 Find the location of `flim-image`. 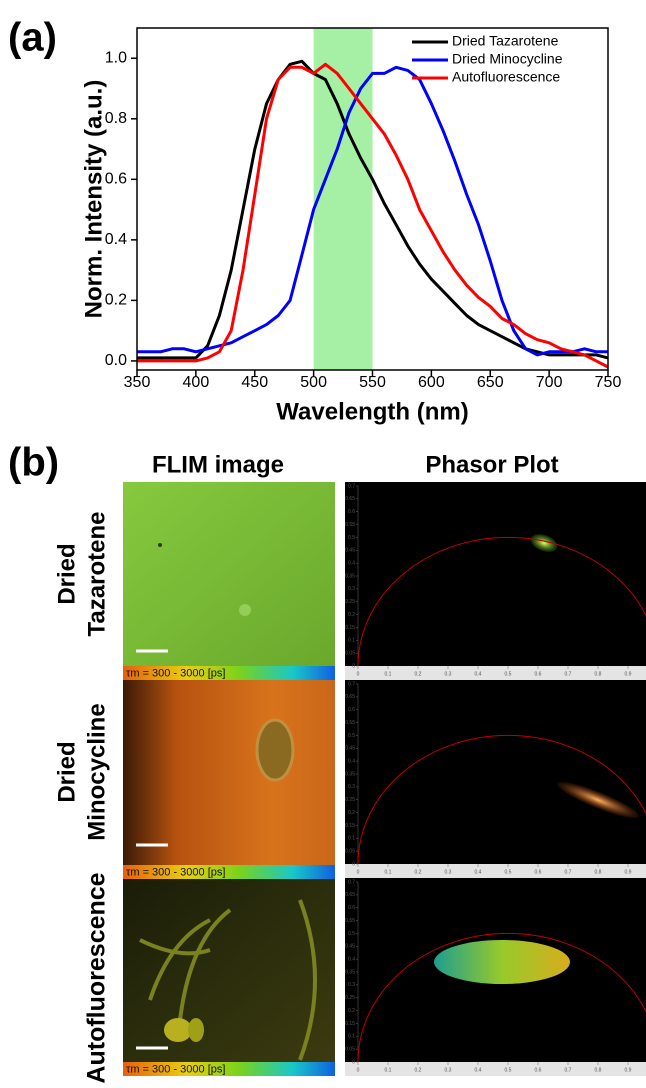

flim-image is located at coordinates (229, 772).